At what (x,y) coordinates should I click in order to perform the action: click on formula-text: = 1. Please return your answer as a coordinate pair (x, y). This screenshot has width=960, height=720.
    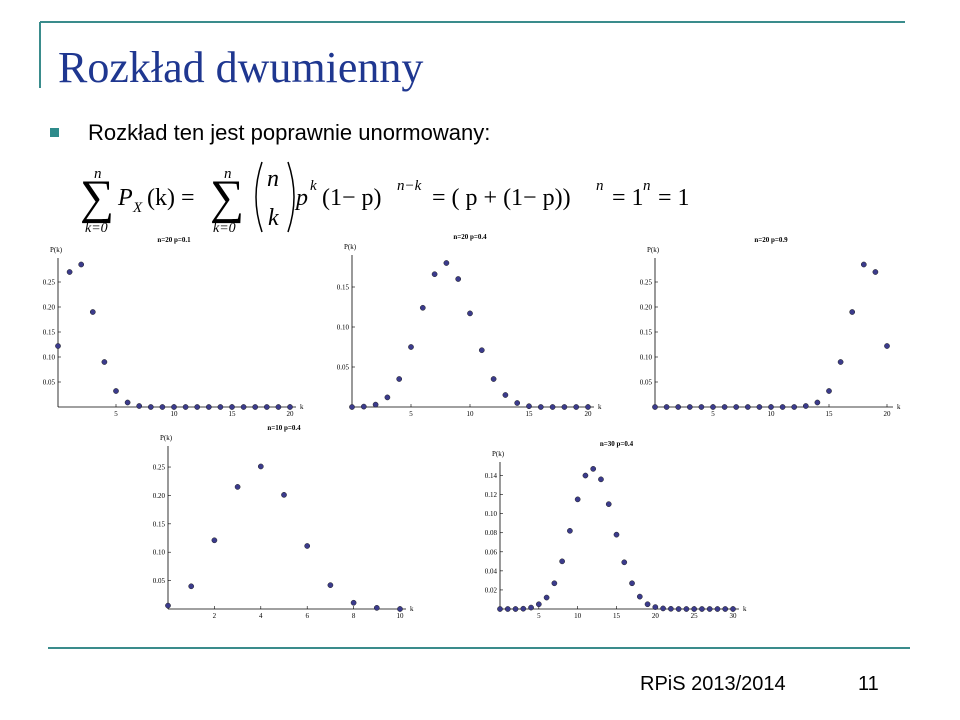
    Looking at the image, I should click on (628, 198).